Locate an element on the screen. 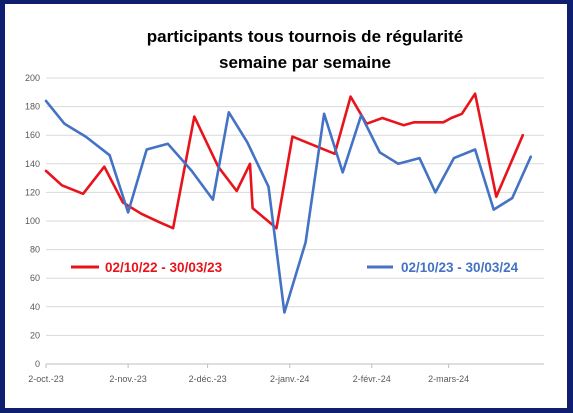 This screenshot has width=573, height=413. y-tick-label-140: 140 is located at coordinates (32, 164).